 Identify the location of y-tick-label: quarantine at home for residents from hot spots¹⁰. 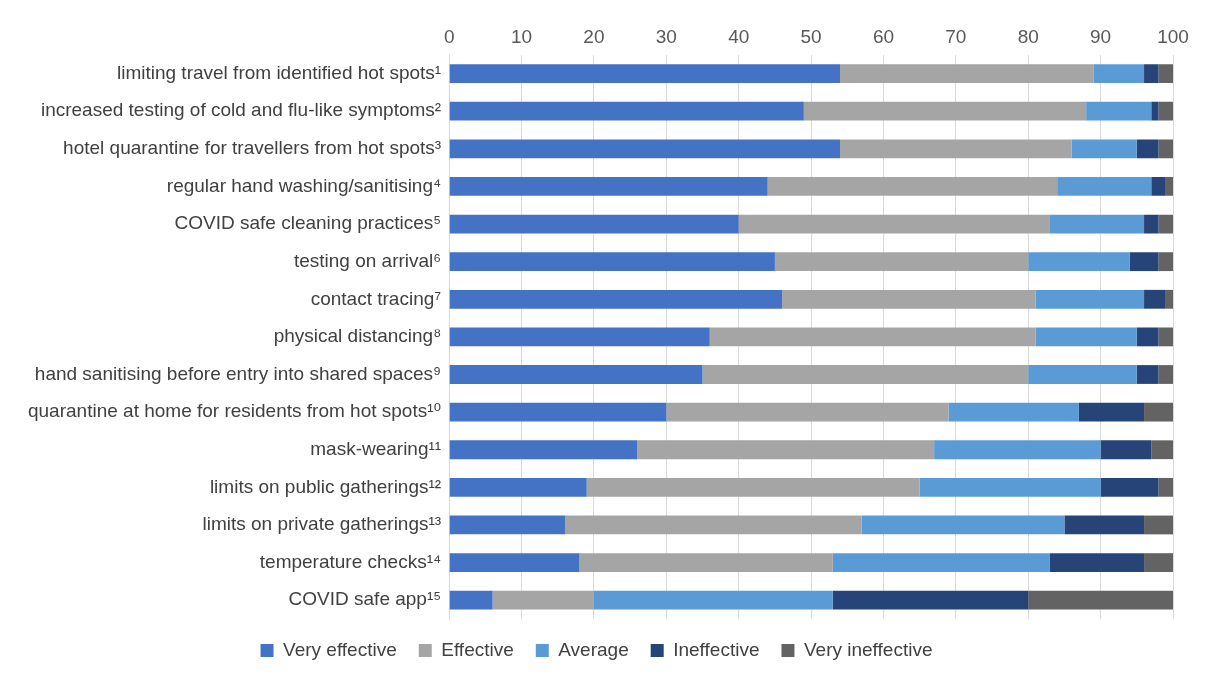
(234, 411).